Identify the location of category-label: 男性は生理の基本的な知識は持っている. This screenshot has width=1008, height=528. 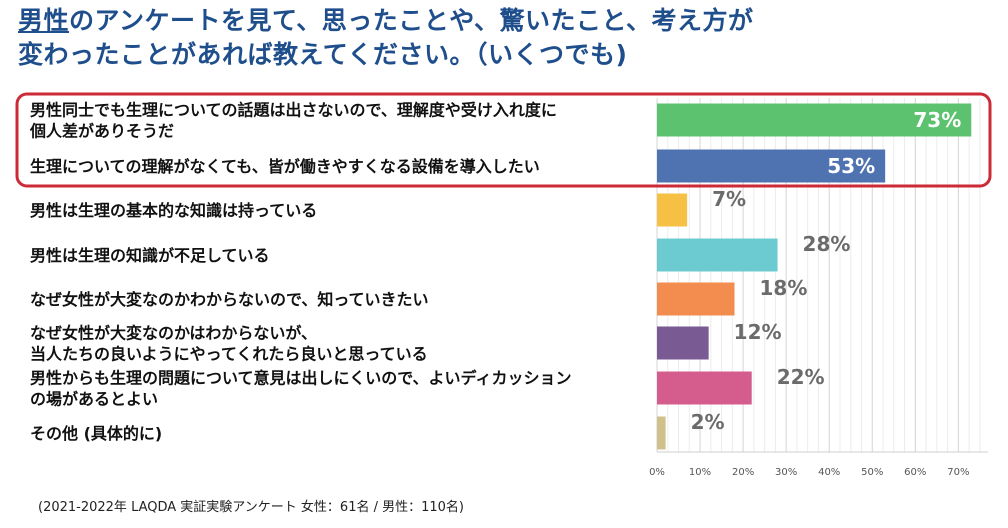
(173, 210).